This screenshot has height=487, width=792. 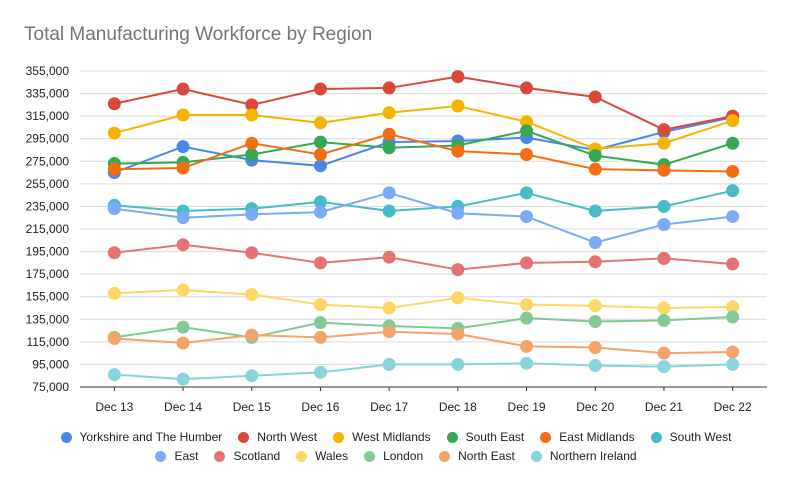 I want to click on legend-label: South West, so click(x=700, y=437).